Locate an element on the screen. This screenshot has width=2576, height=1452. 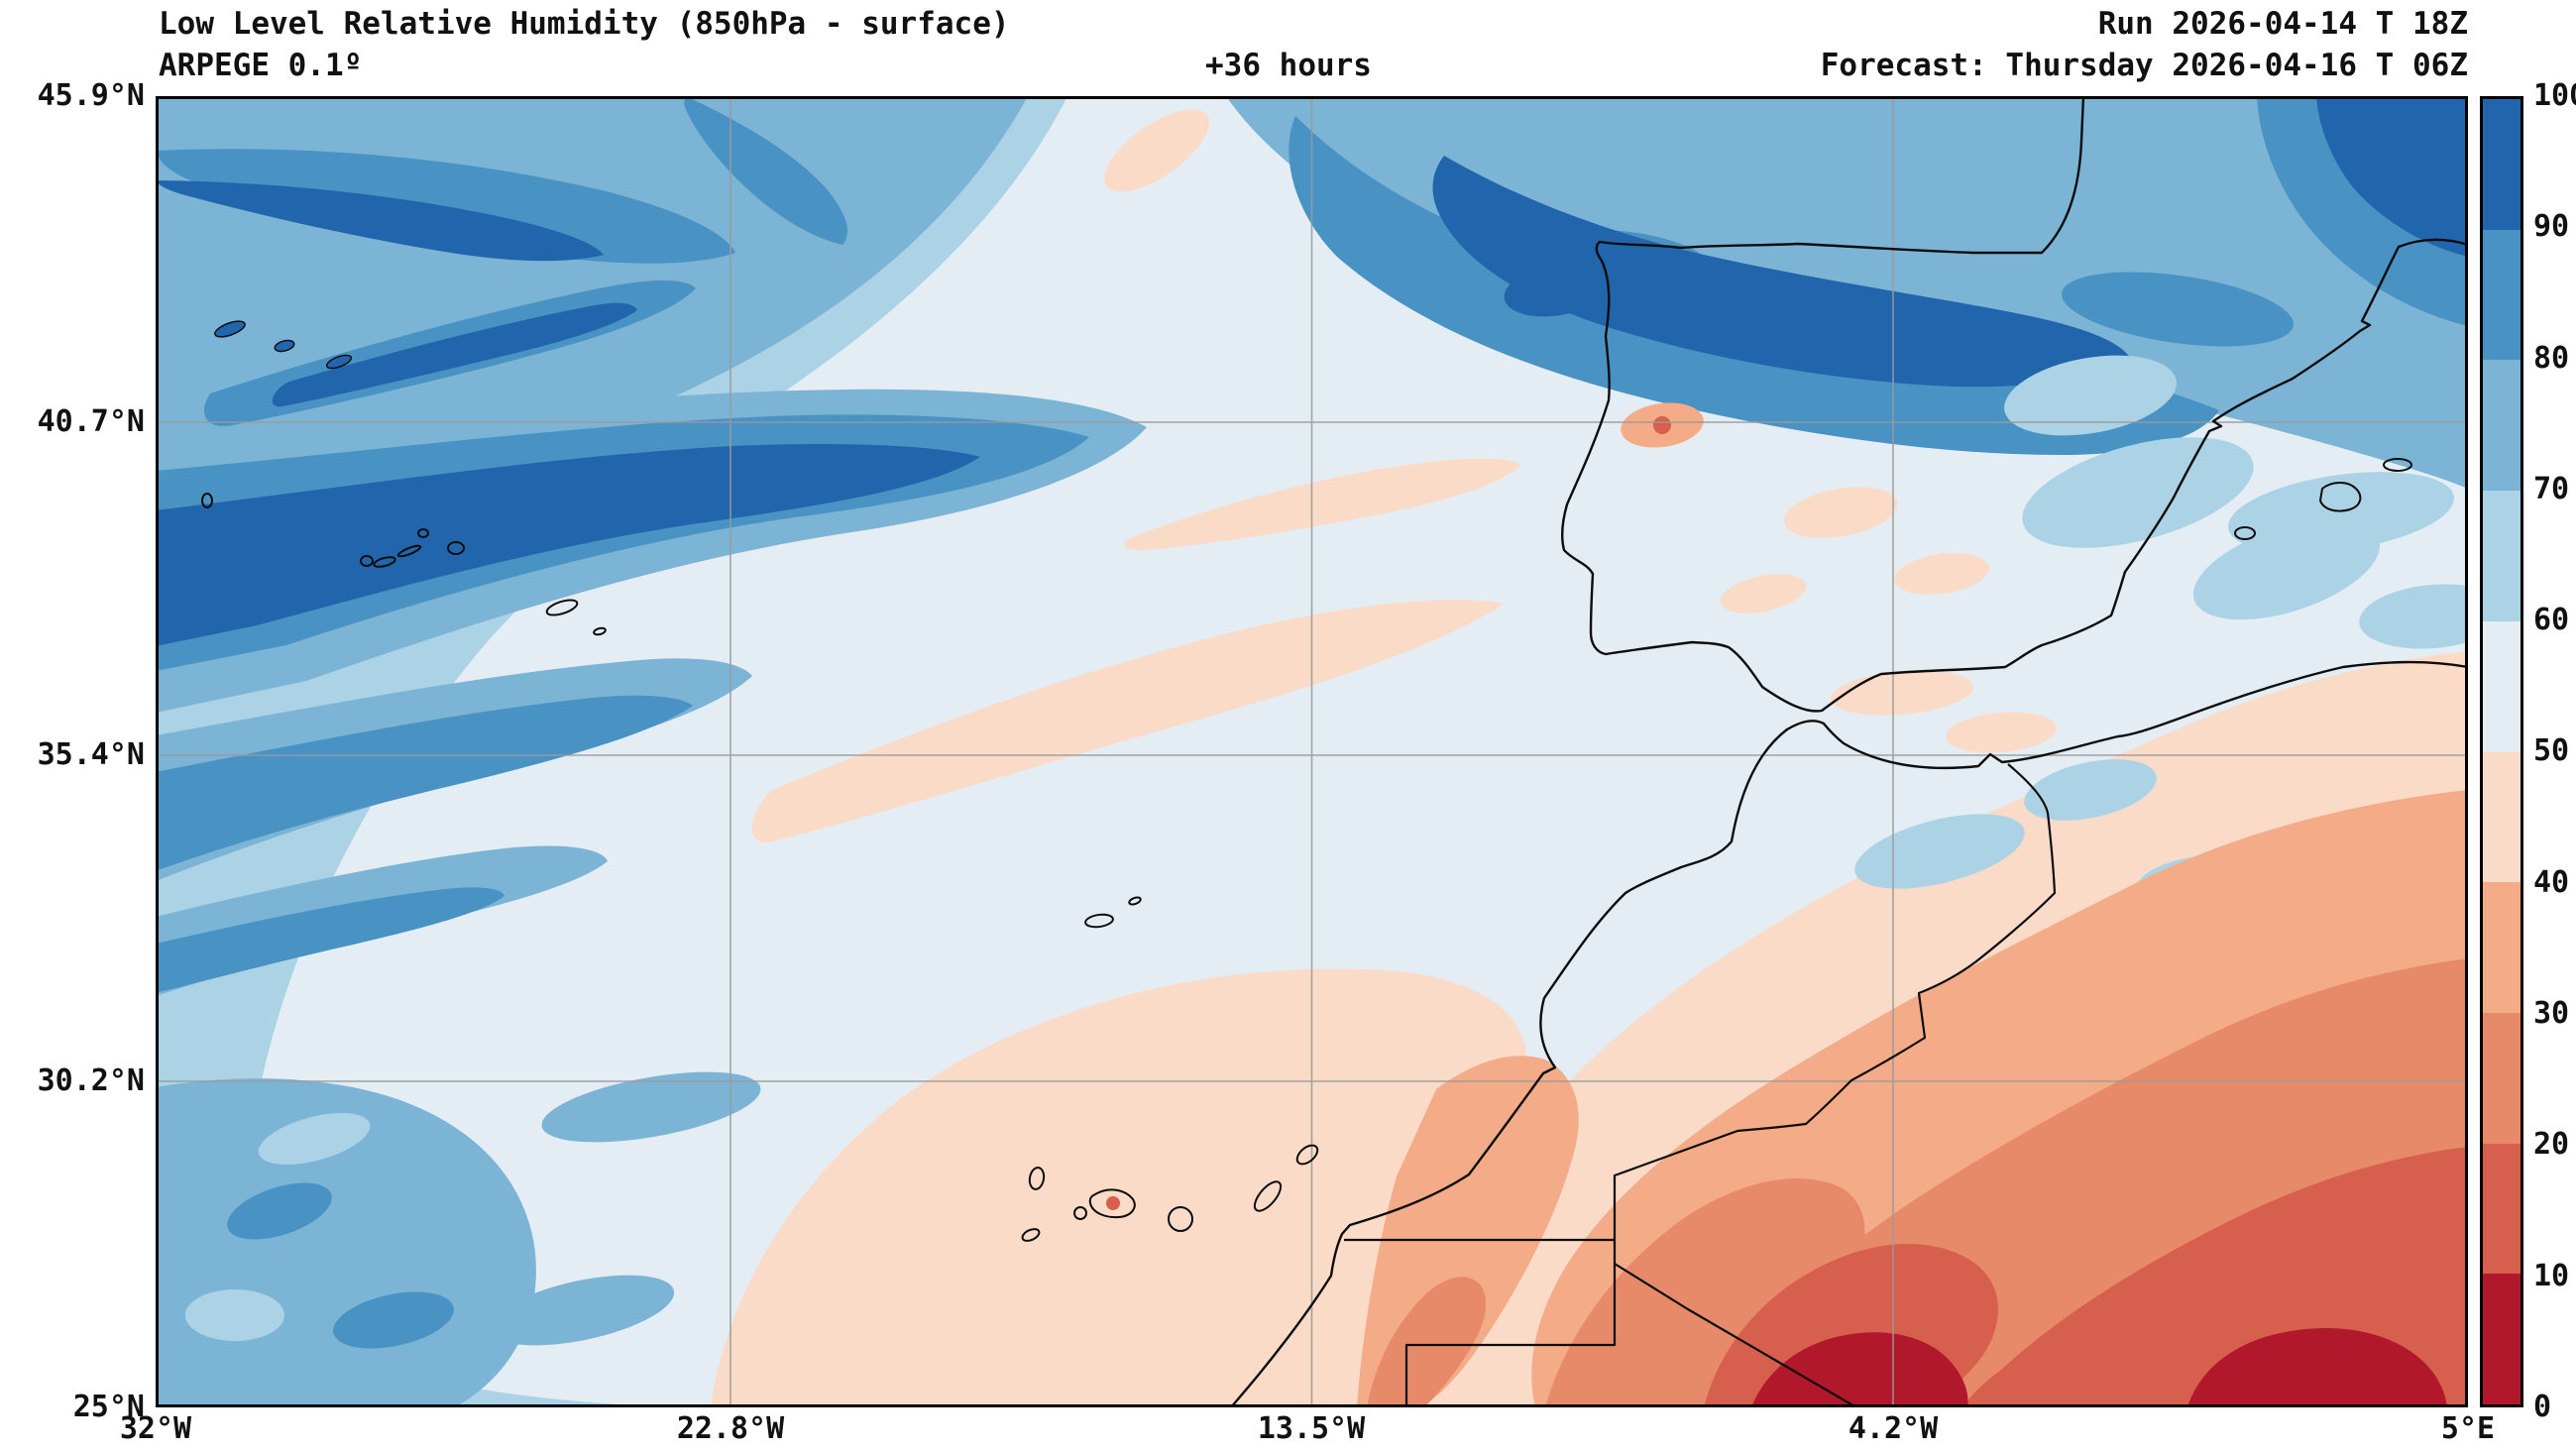
y-tick-label: 35.4°N is located at coordinates (91, 754).